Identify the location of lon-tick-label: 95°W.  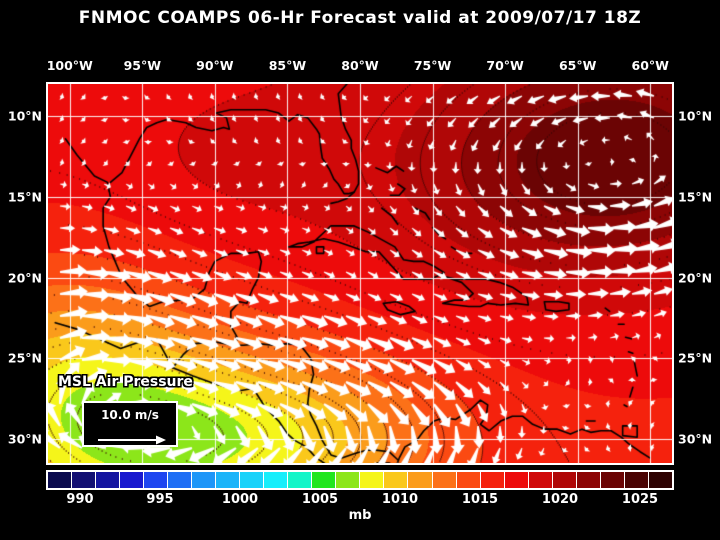
(142, 65).